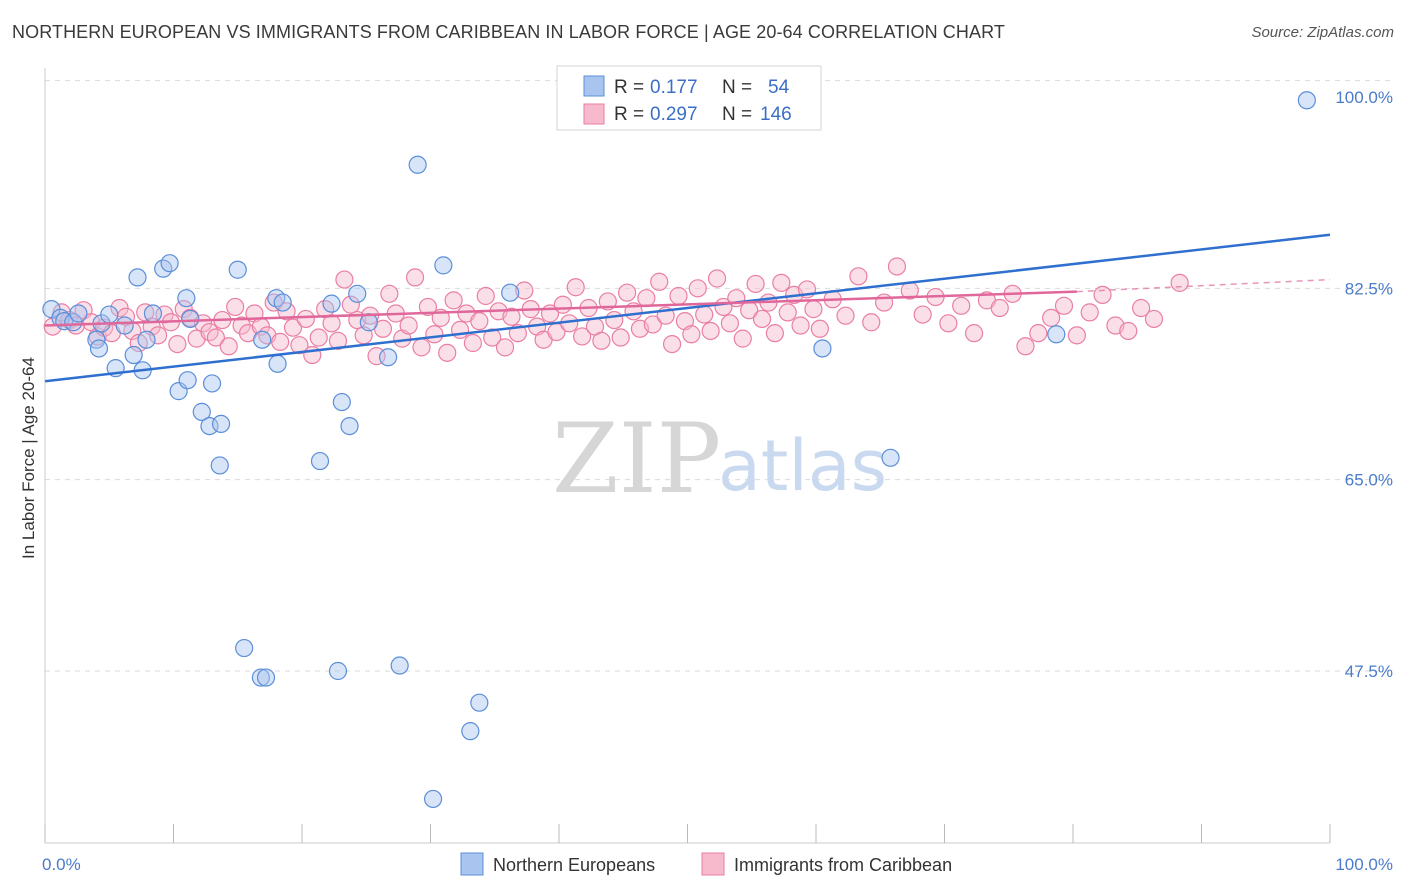  I want to click on legend-n-value-blue: 54, so click(779, 87).